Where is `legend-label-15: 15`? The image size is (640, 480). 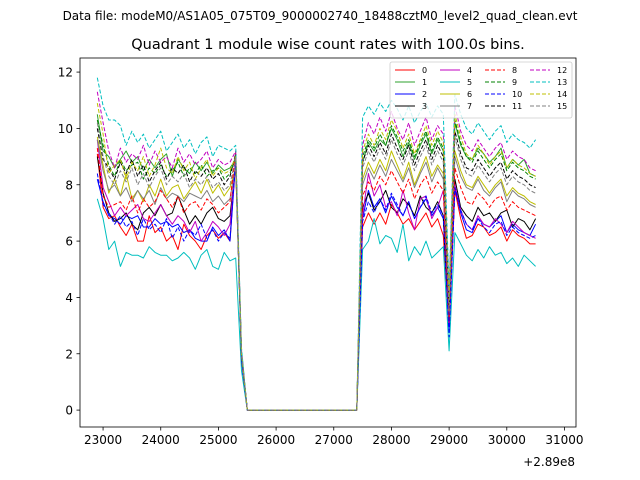 legend-label-15: 15 is located at coordinates (562, 106).